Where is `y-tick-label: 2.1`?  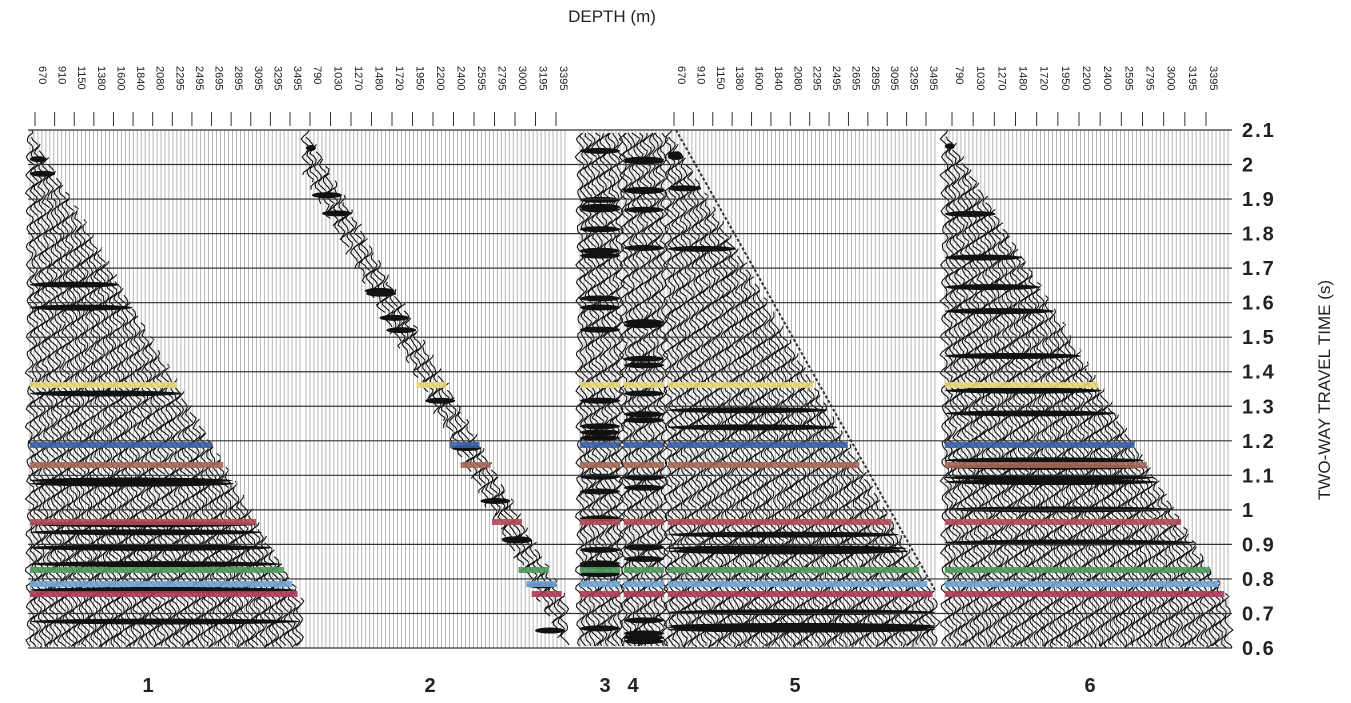 y-tick-label: 2.1 is located at coordinates (1259, 131).